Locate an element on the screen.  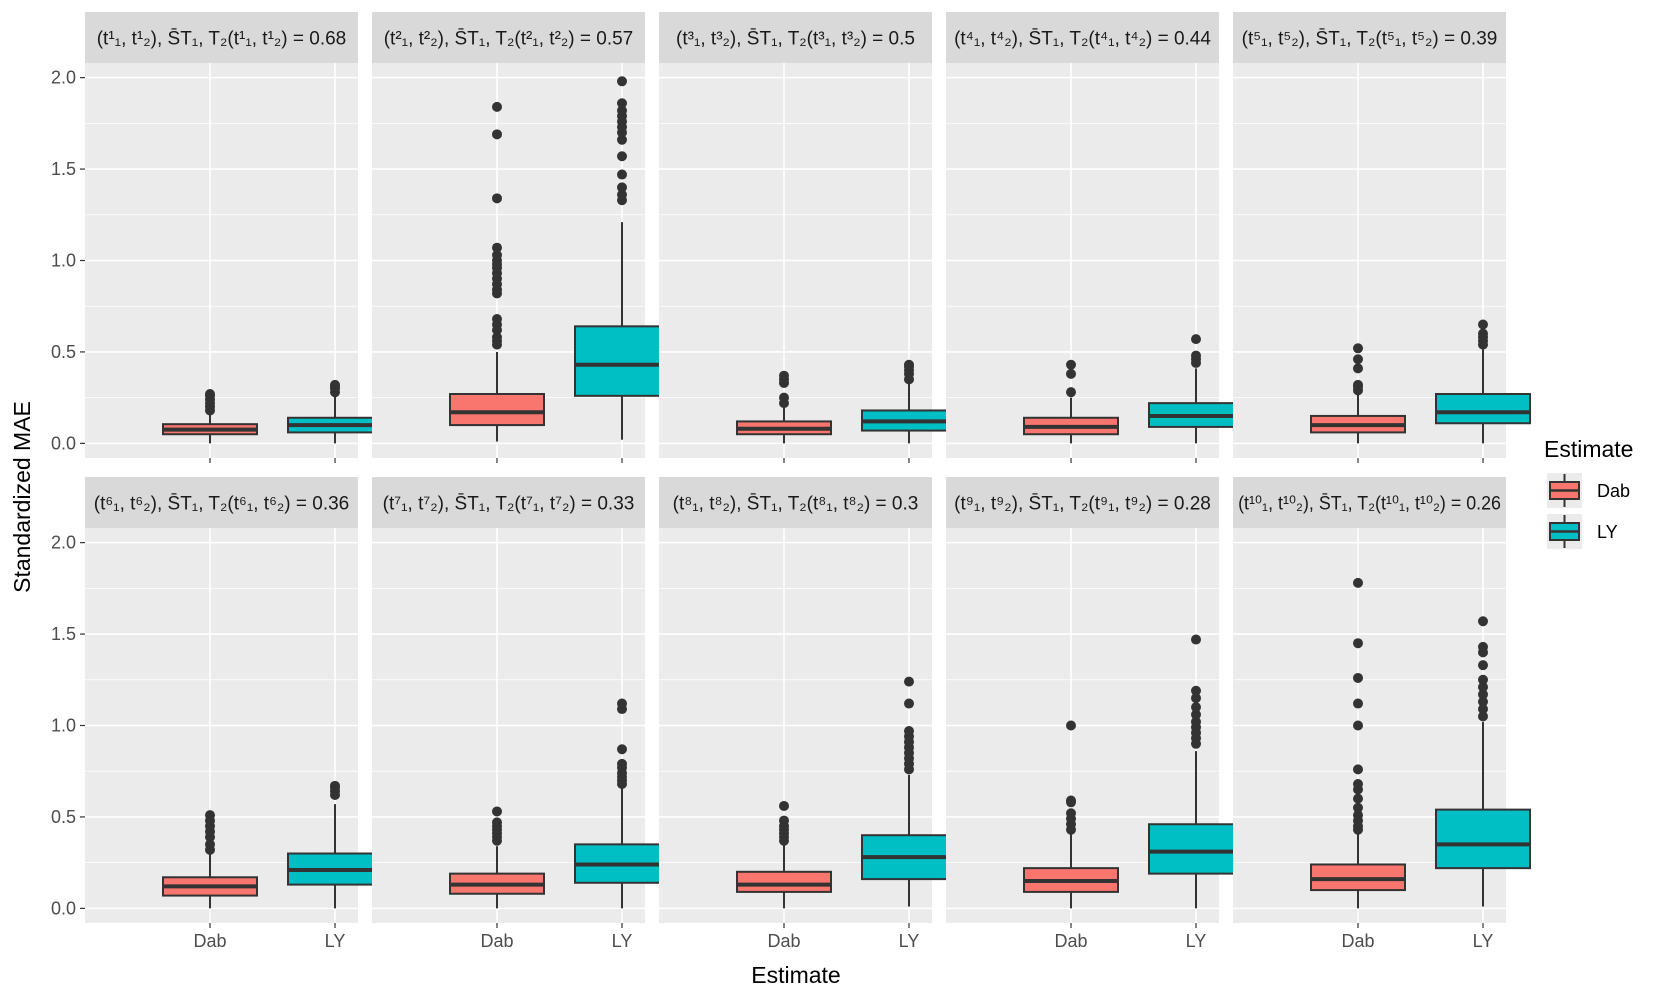
facet-panel-7: (t⁷₁, t⁷₂), S̄T₁, T₂(t⁷₁, t⁷₂) = 0.33 is located at coordinates (521, 700).